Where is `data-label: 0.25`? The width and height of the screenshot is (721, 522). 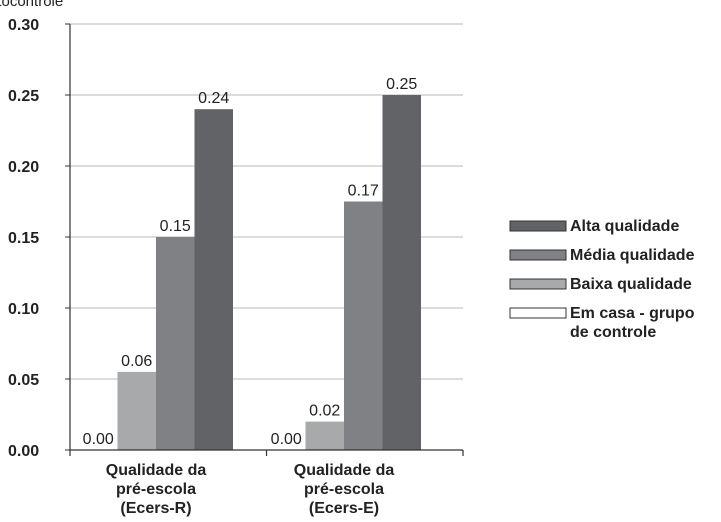 data-label: 0.25 is located at coordinates (401, 84).